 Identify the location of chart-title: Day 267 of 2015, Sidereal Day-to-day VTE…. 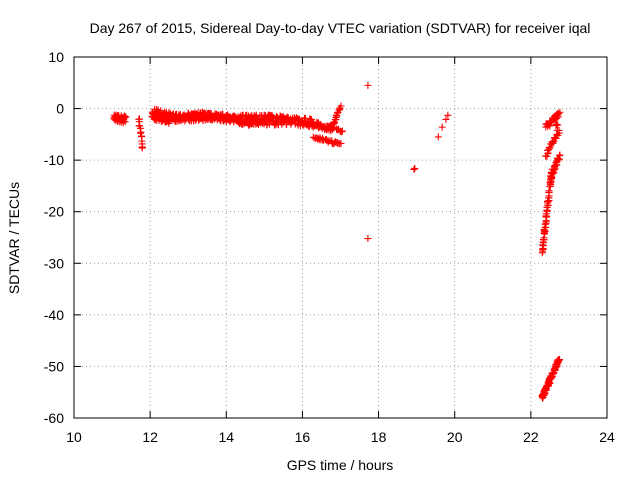
(340, 28).